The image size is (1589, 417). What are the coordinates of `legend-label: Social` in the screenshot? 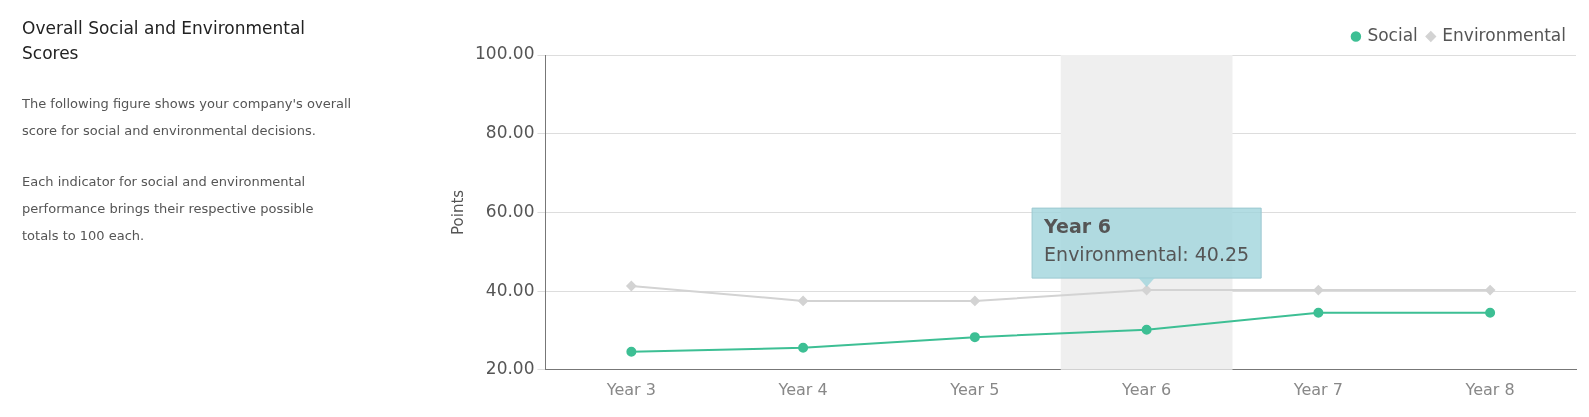 It's located at (1392, 34).